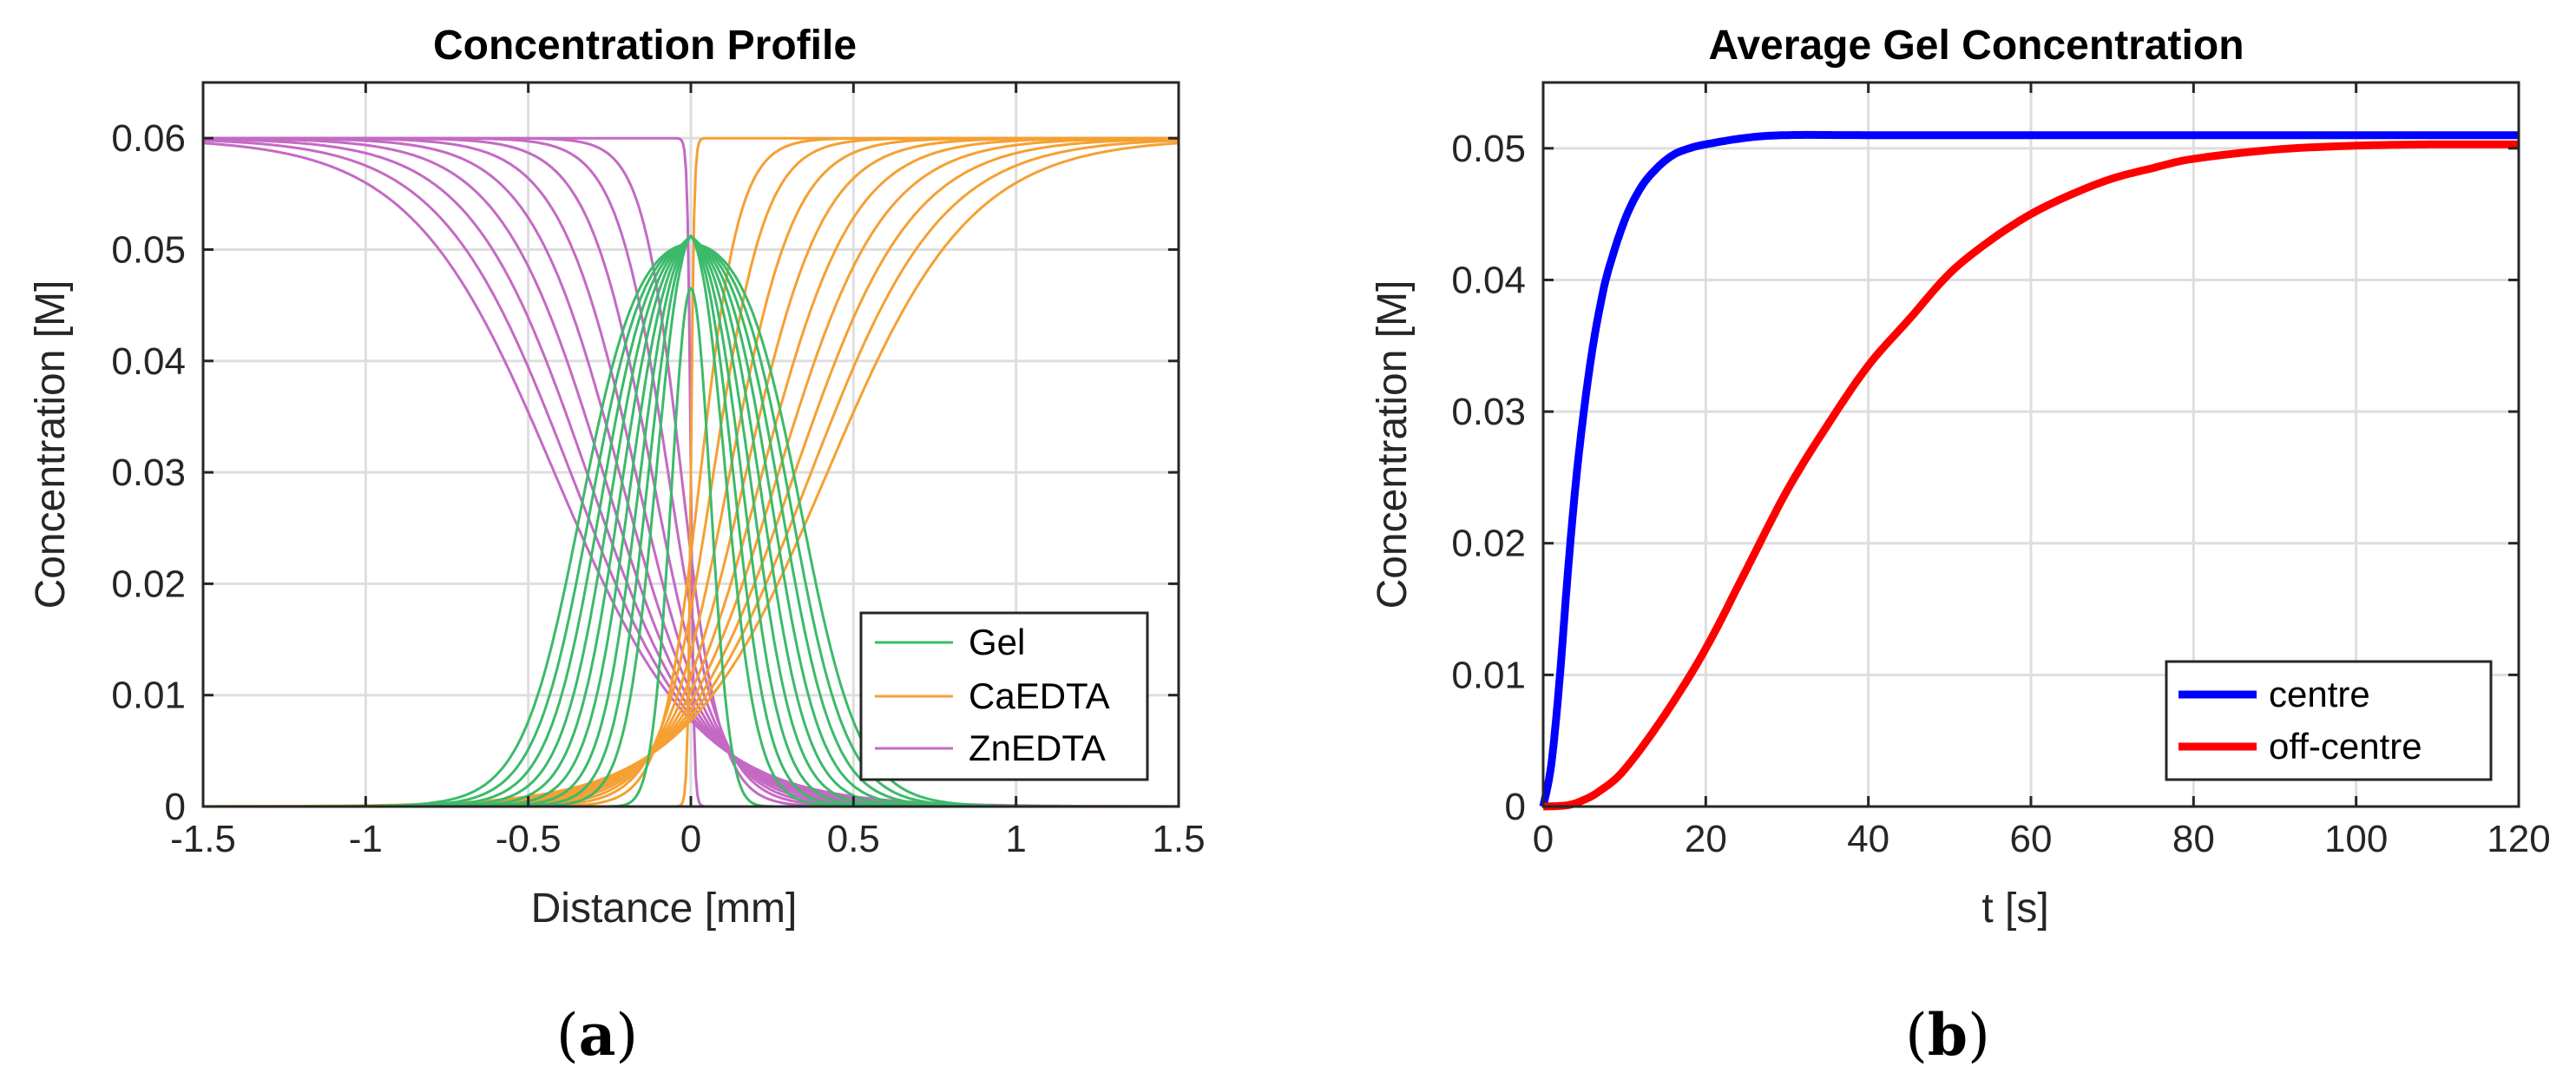  I want to click on x-tick-label: 0.5, so click(854, 839).